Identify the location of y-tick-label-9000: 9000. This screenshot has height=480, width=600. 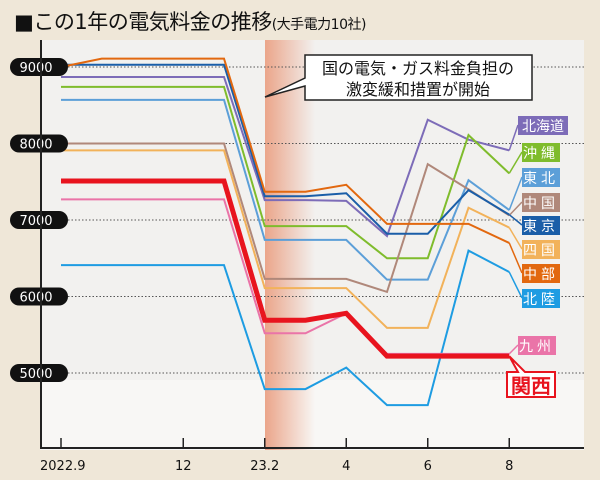
(35, 68).